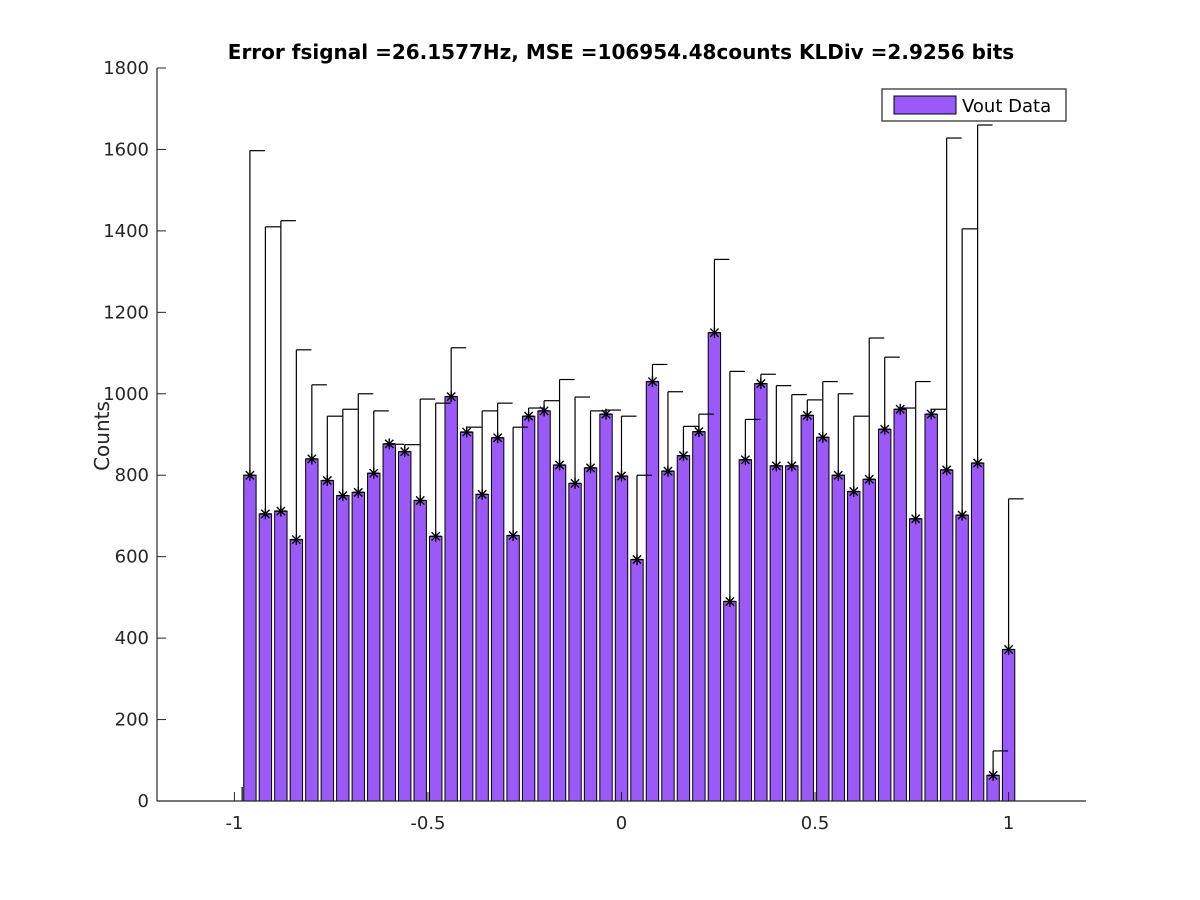 This screenshot has width=1200, height=900. What do you see at coordinates (102, 436) in the screenshot?
I see `y-axis-label: Counts` at bounding box center [102, 436].